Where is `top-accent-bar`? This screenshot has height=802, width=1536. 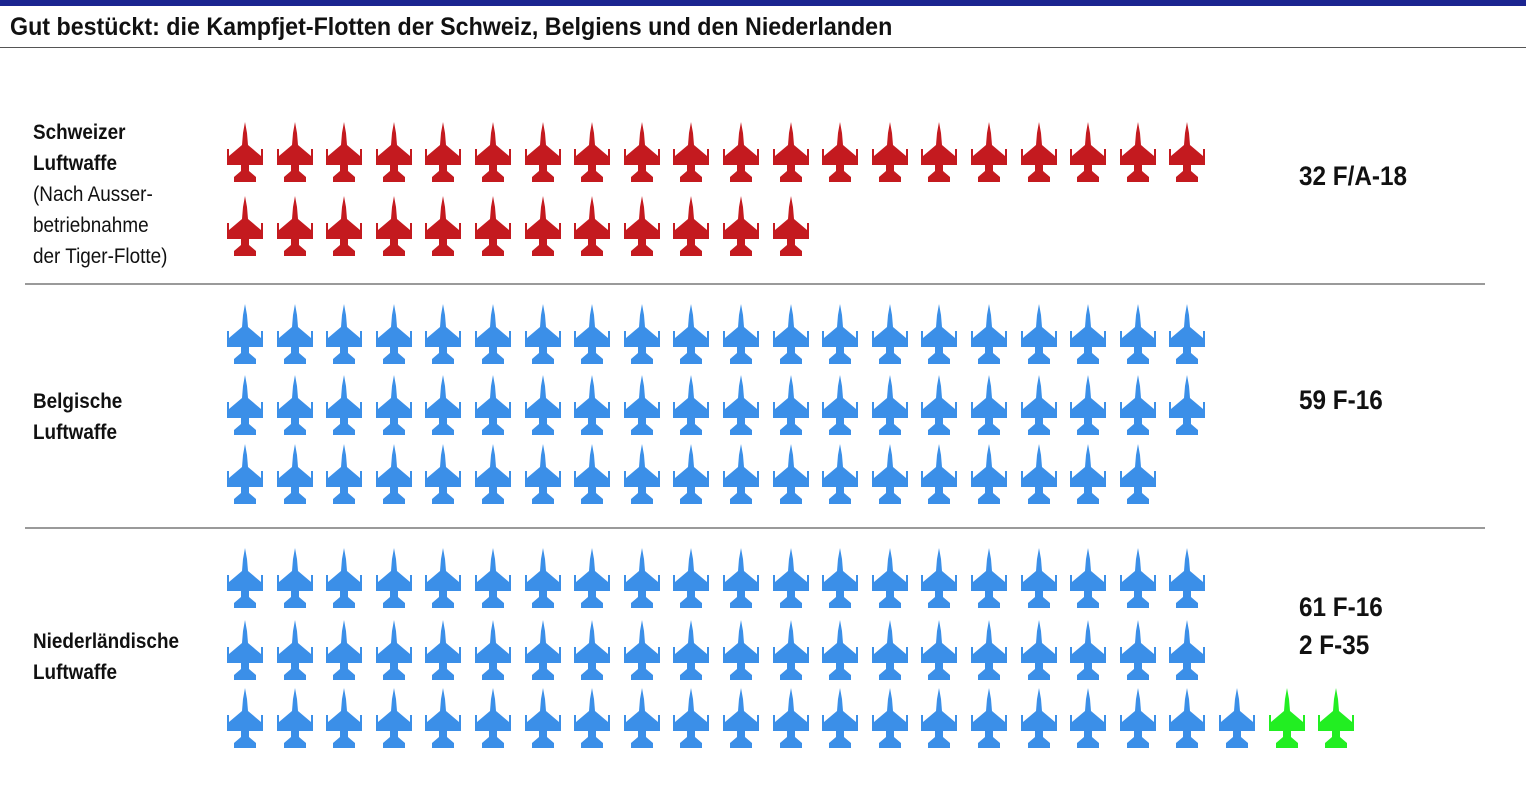 top-accent-bar is located at coordinates (763, 3).